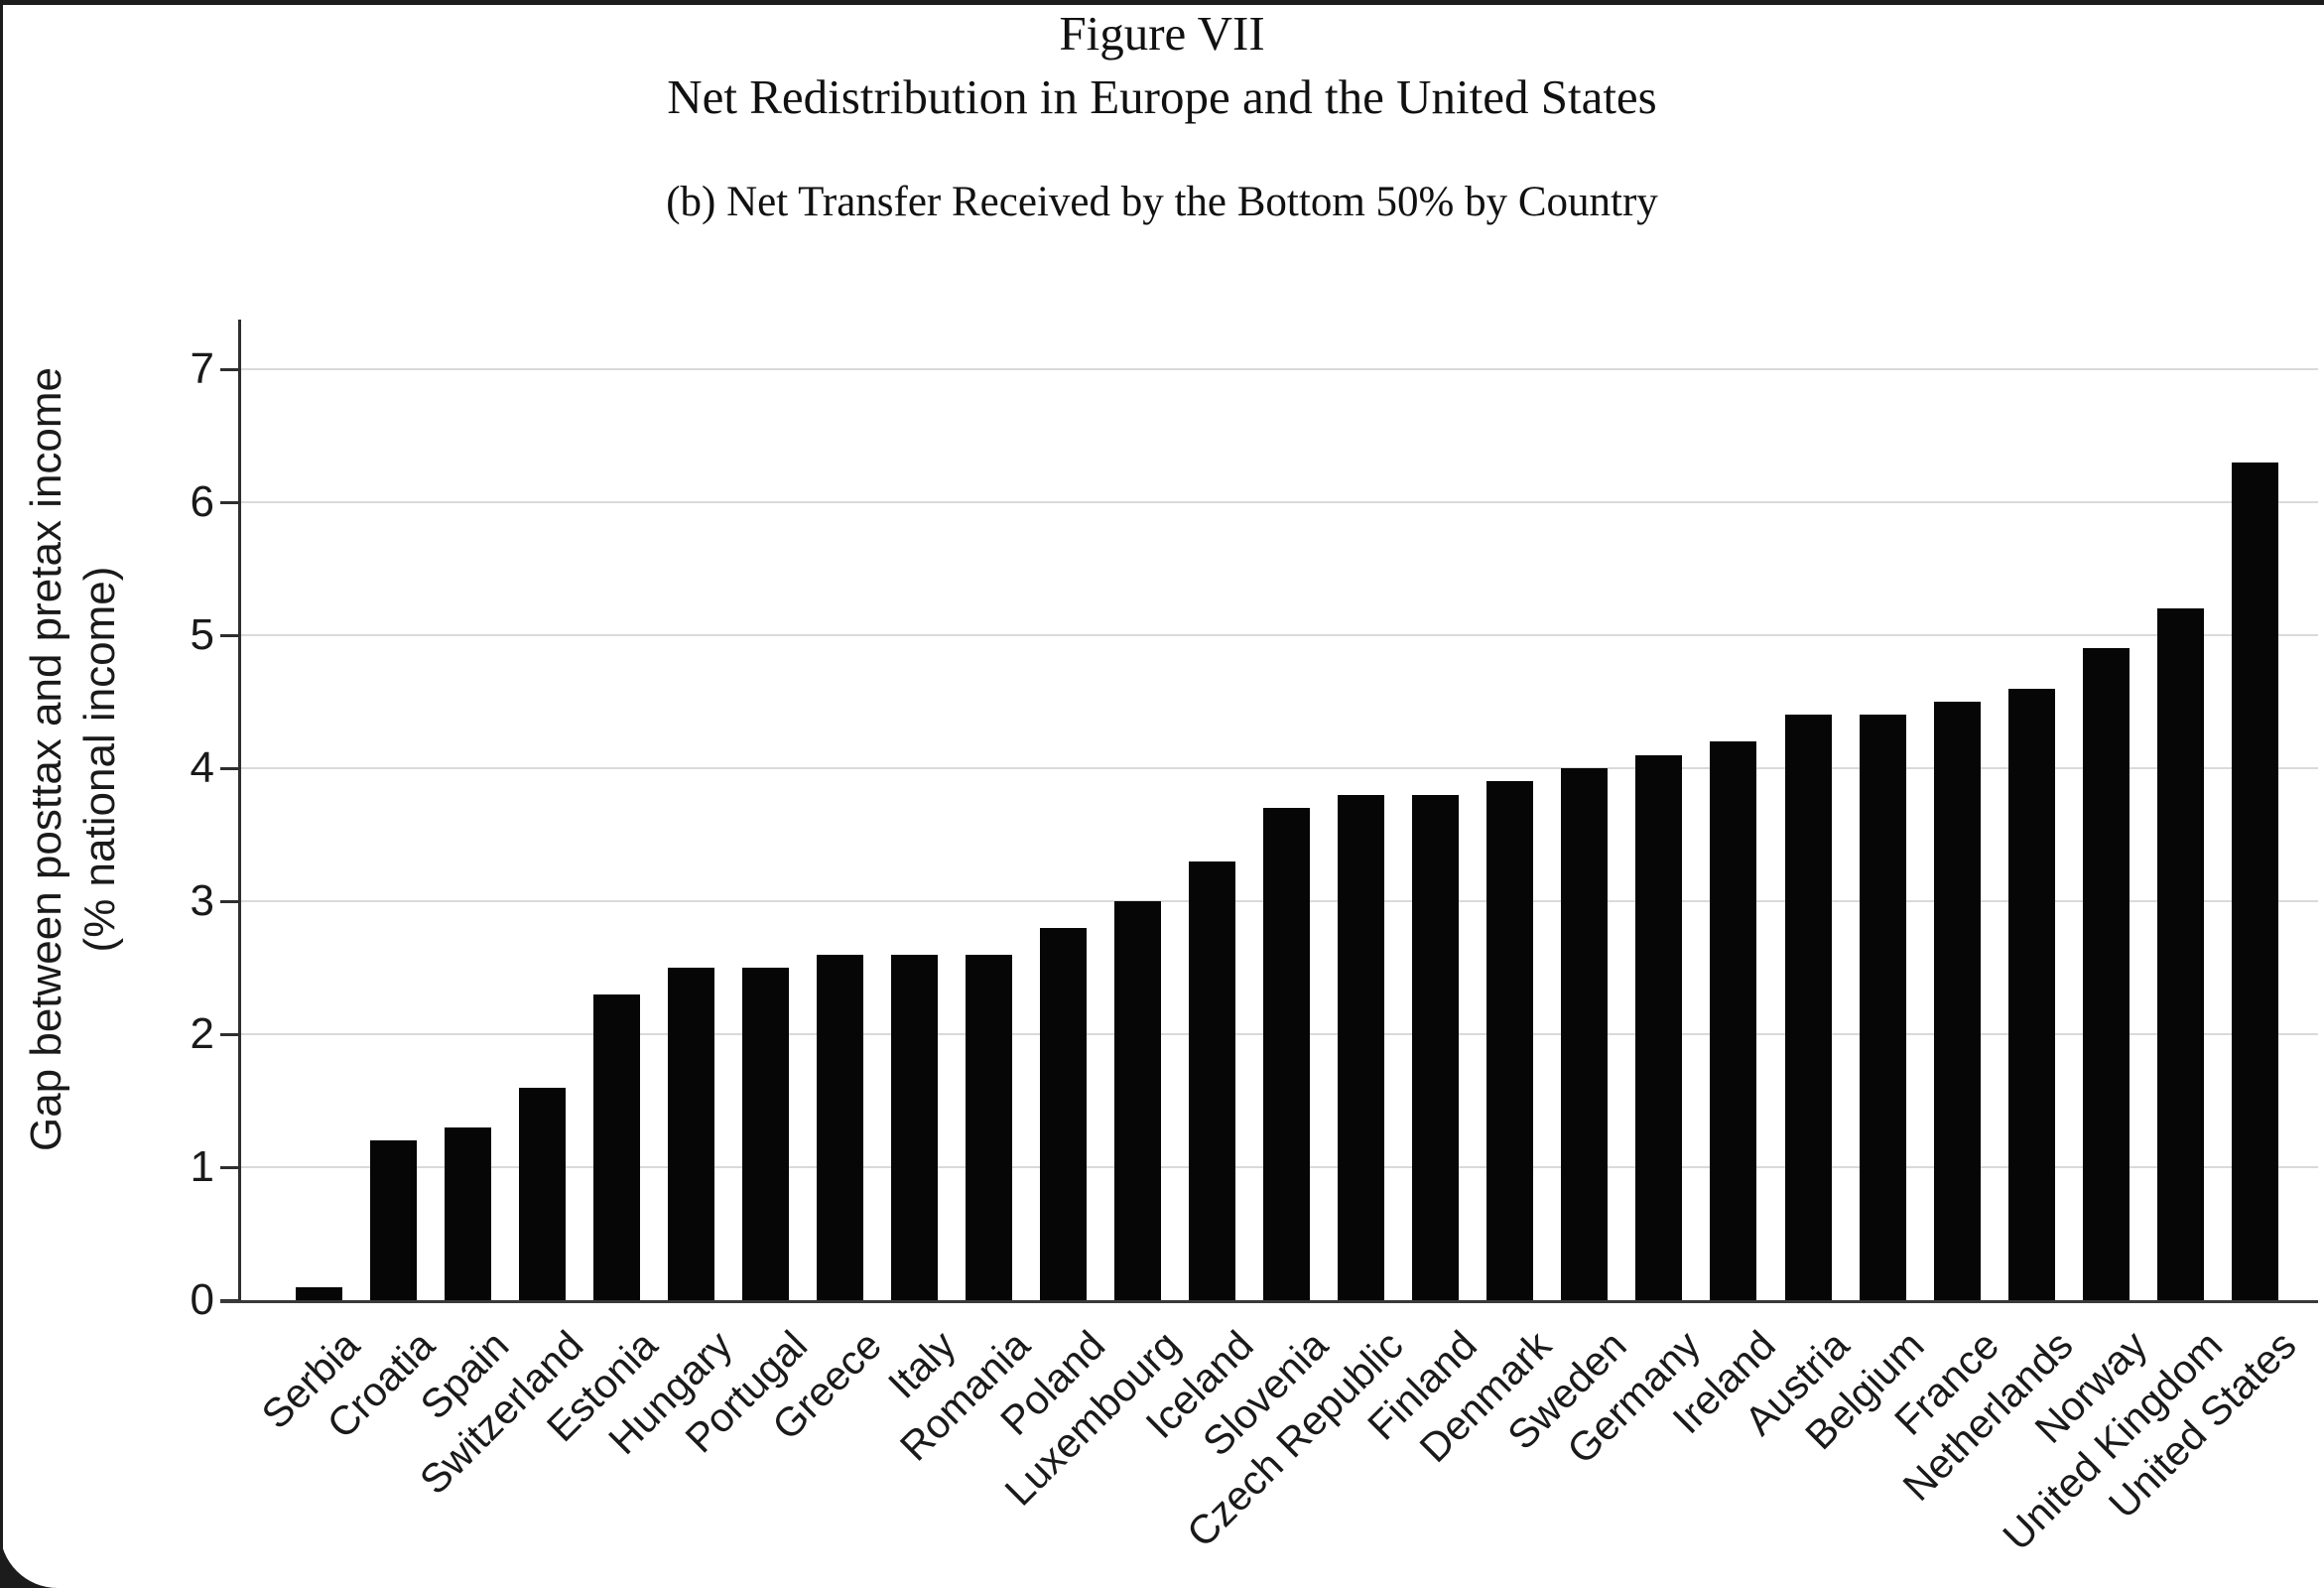  I want to click on bar-germany, so click(1659, 1027).